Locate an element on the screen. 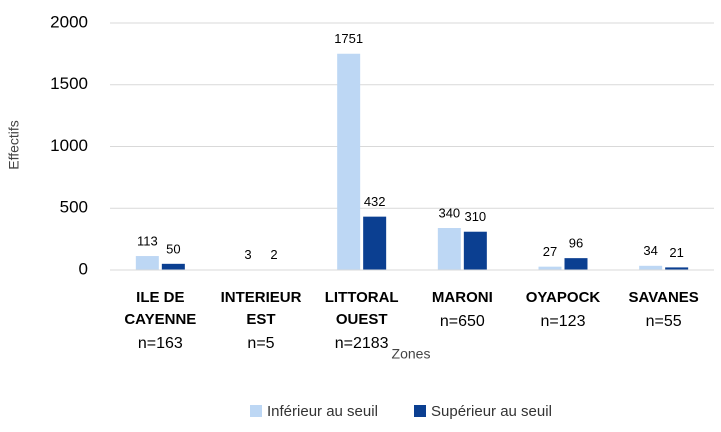 This screenshot has height=432, width=721. y-tick-label: 2000 is located at coordinates (69, 21).